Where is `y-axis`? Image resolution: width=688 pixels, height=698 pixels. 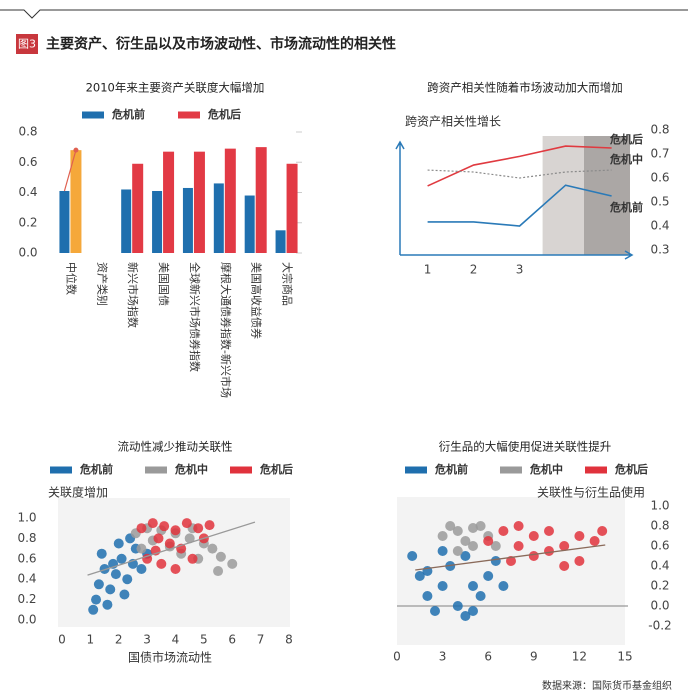 y-axis is located at coordinates (400, 197).